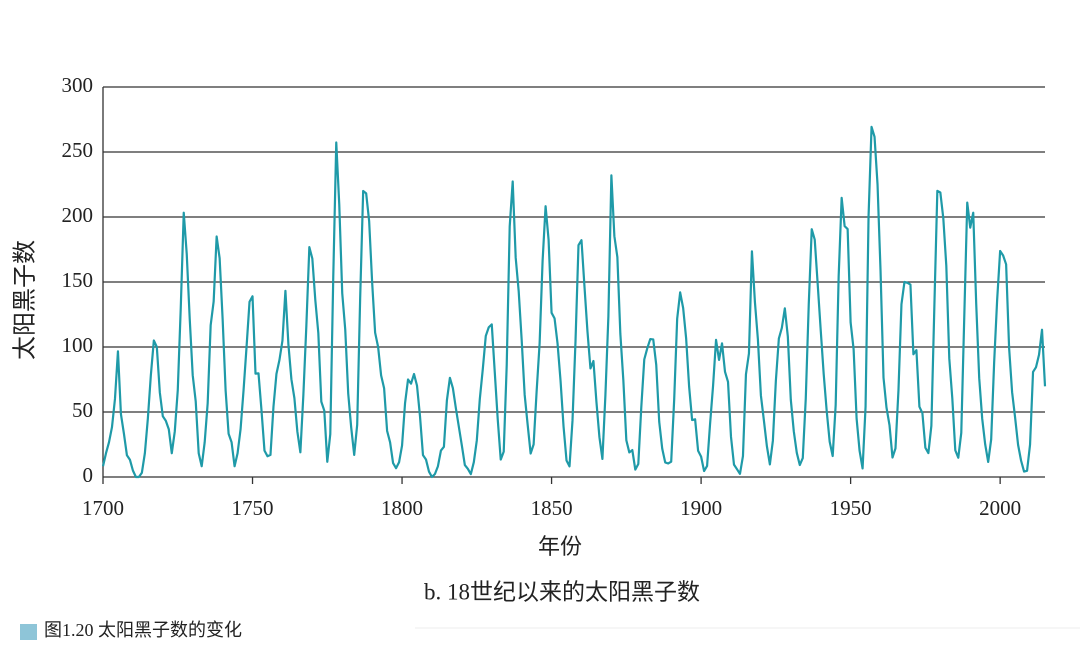 The width and height of the screenshot is (1080, 669). I want to click on x-axis-label: 年份, so click(560, 546).